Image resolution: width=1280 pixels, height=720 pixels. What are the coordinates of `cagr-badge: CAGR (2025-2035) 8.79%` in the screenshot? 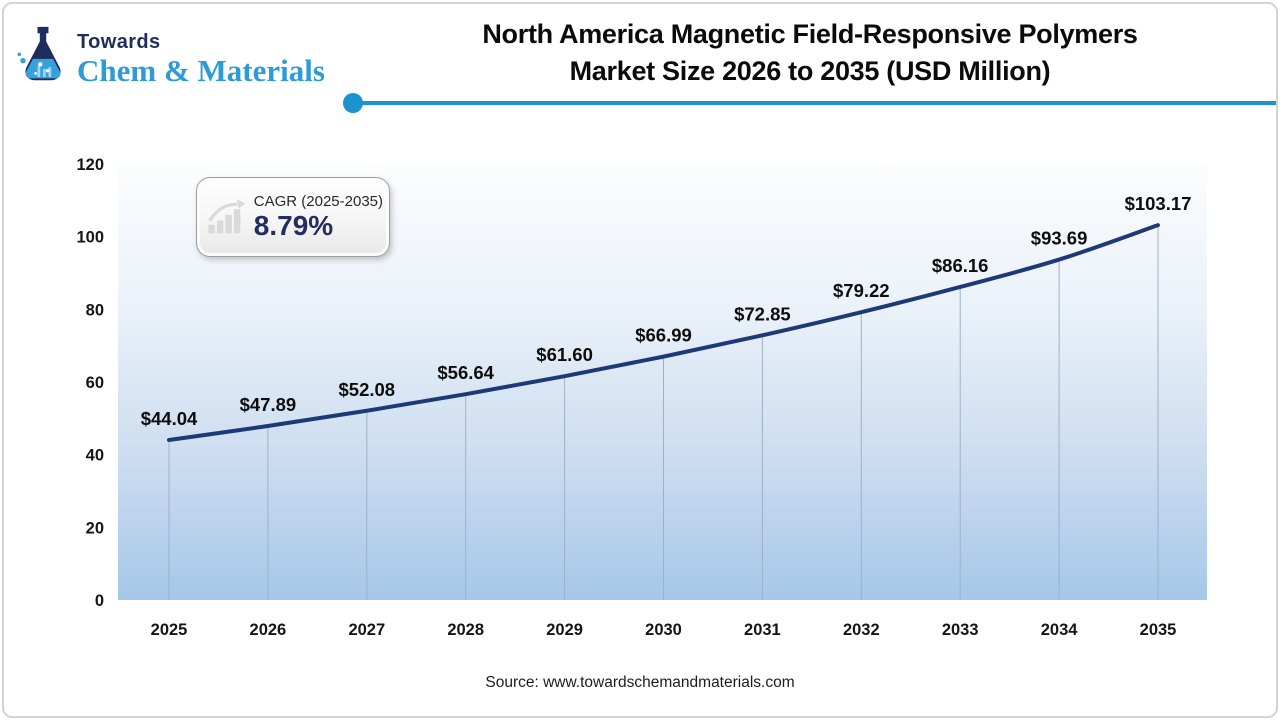 It's located at (293, 217).